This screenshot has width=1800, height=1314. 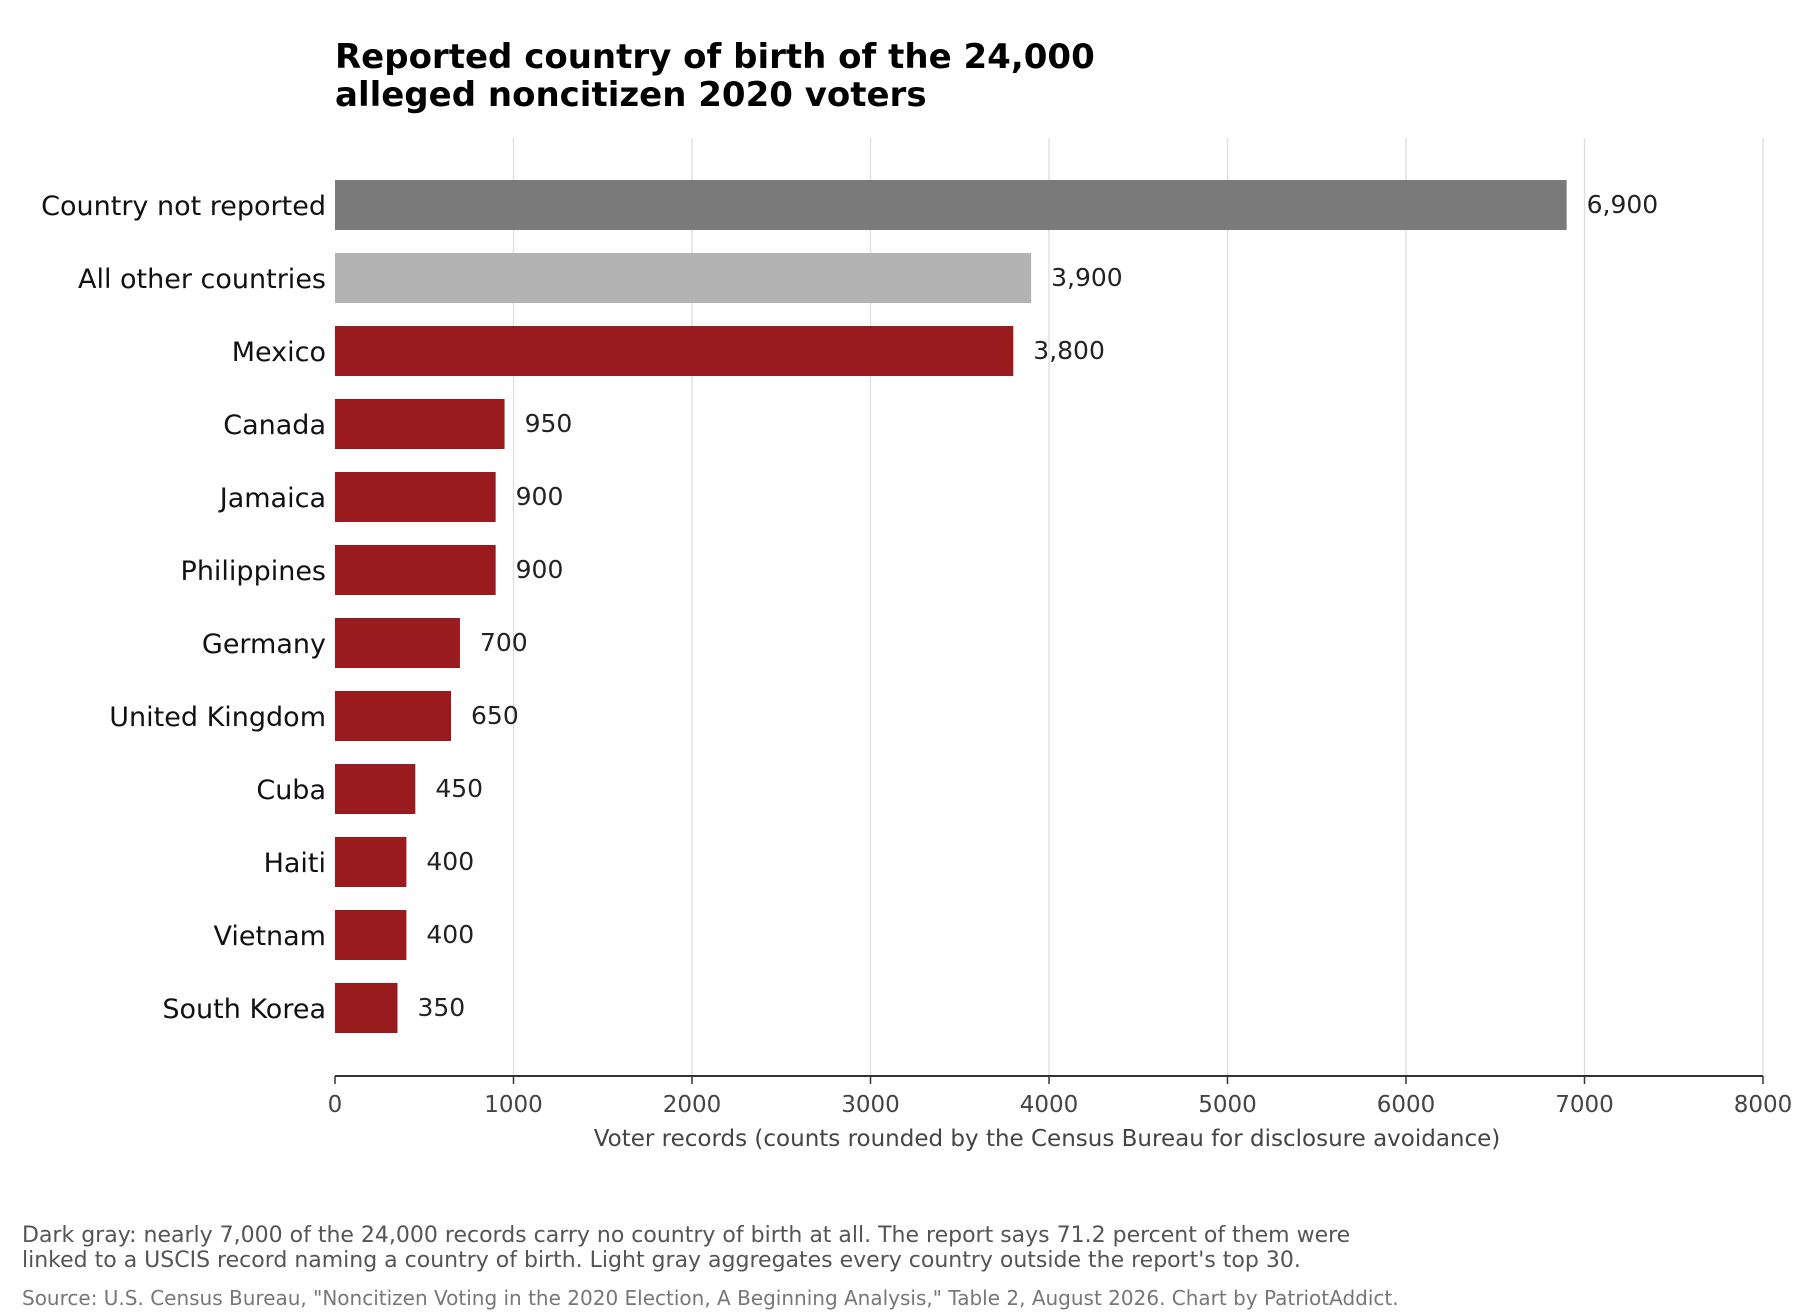 I want to click on category-label: Mexico, so click(x=279, y=352).